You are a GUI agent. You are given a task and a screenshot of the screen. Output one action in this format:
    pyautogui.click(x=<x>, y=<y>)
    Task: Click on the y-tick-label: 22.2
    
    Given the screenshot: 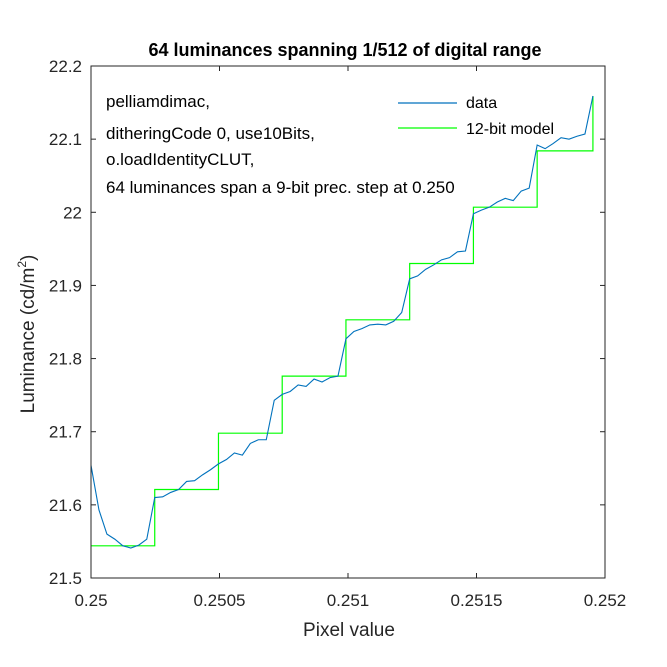 What is the action you would take?
    pyautogui.click(x=65, y=66)
    